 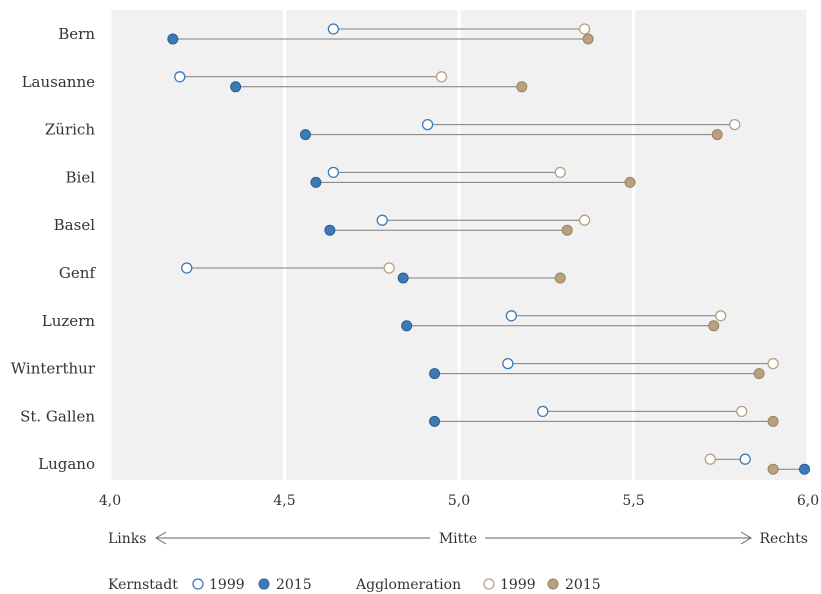 I want to click on point-agglomeration-1999-lausanne, so click(x=441, y=77).